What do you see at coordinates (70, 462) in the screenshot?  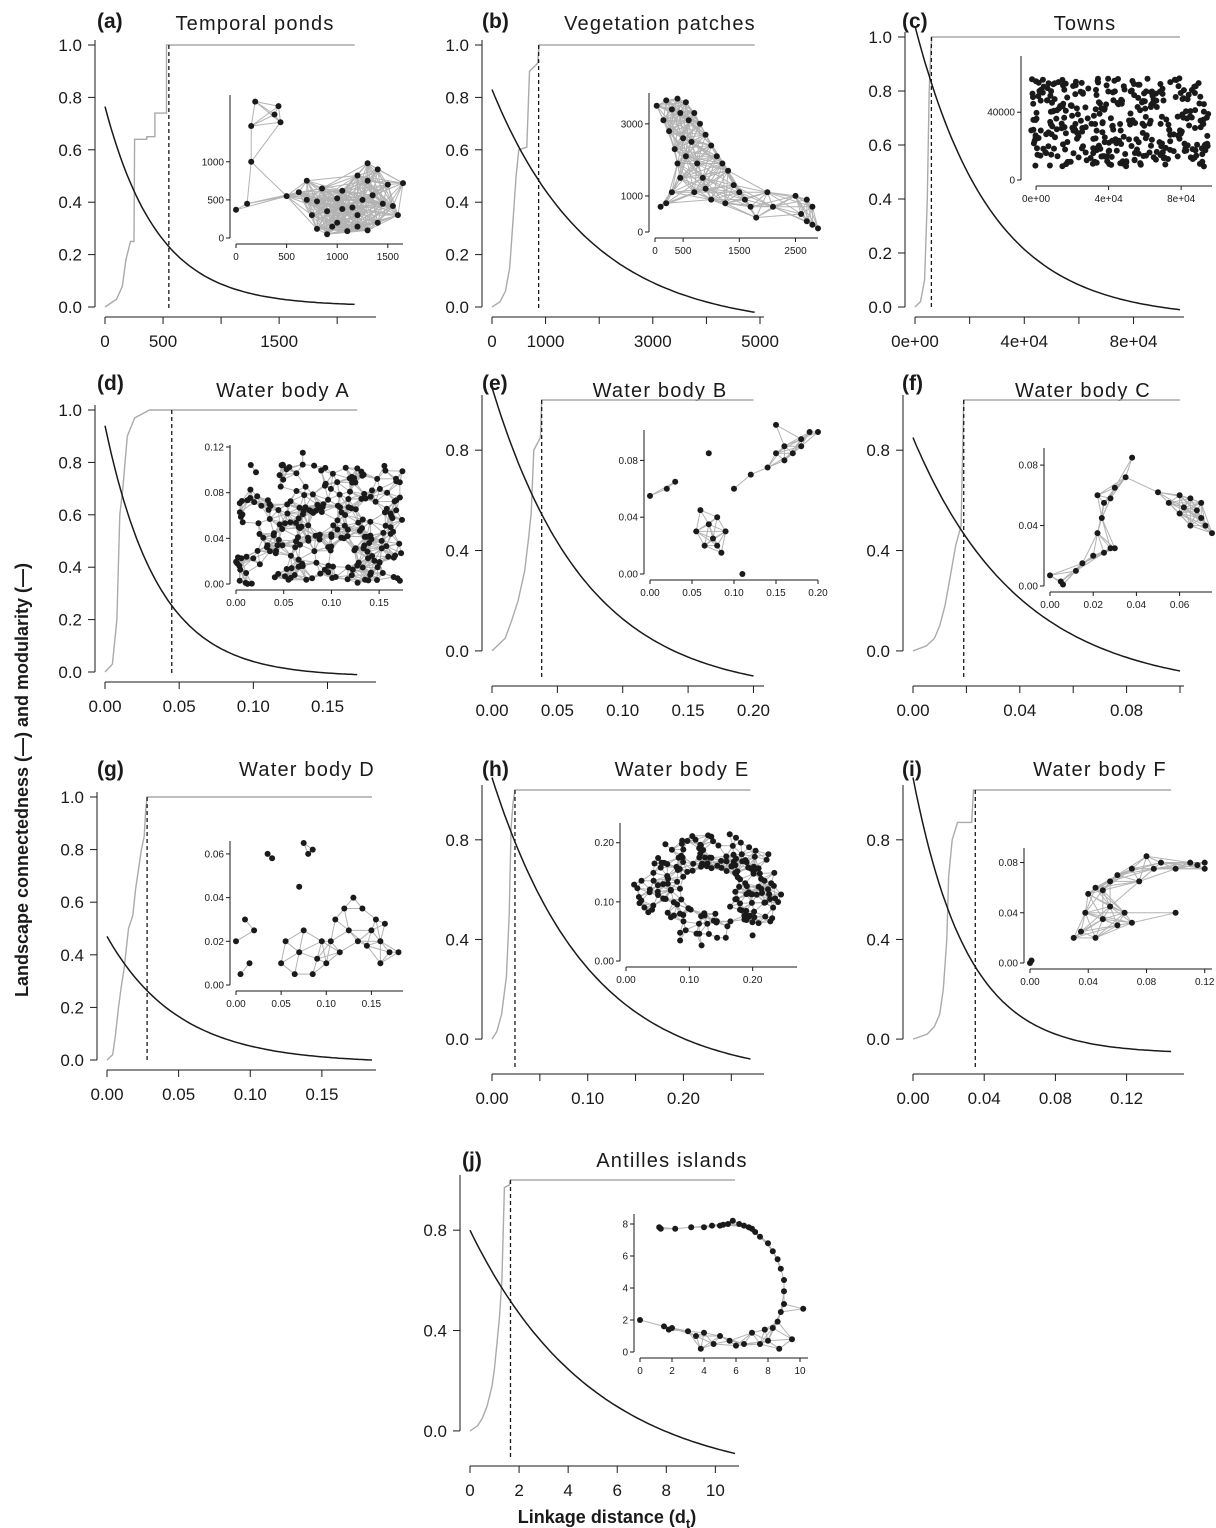 I see `y-tick-label: 0.8` at bounding box center [70, 462].